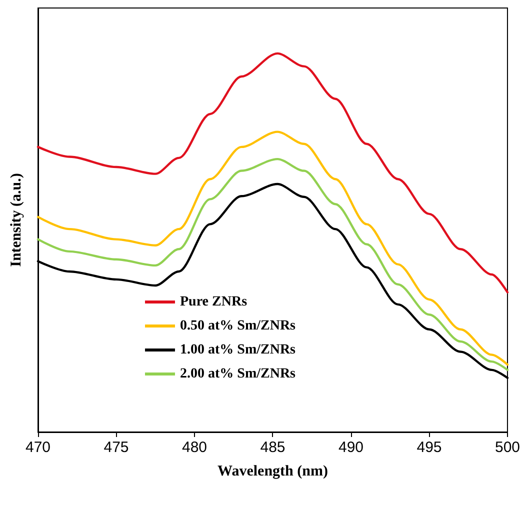  I want to click on x-tick-label: 480, so click(195, 447).